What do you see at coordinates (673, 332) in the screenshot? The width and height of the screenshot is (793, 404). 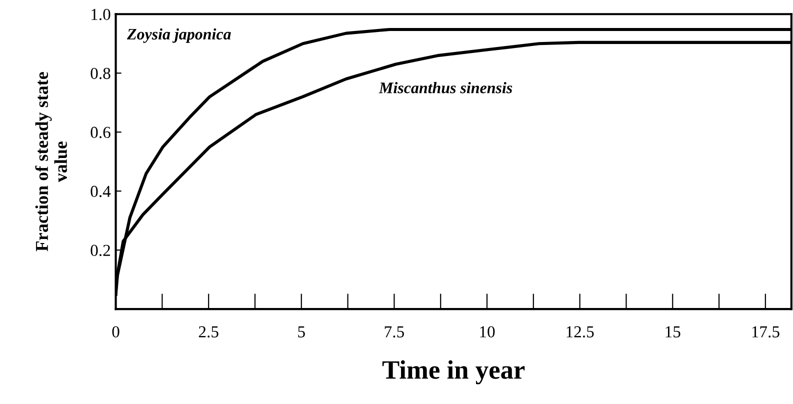 I see `x-tick-label: 15` at bounding box center [673, 332].